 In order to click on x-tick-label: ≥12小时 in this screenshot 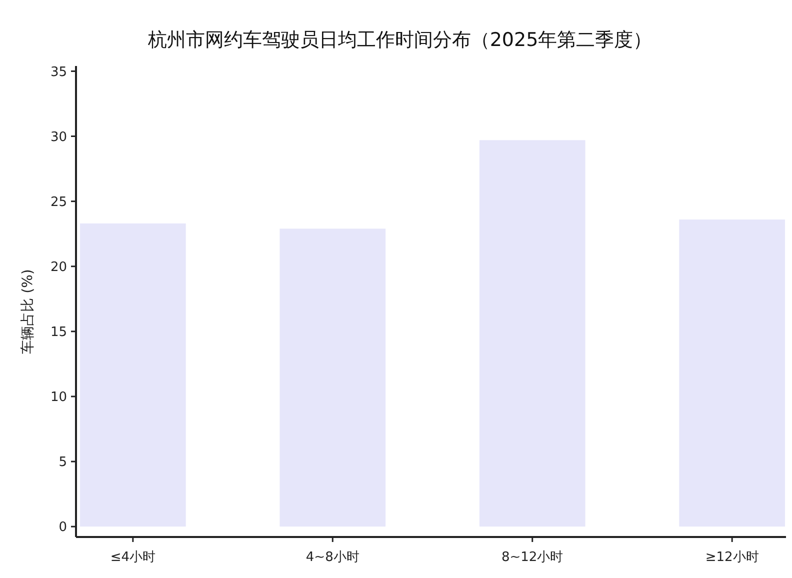, I will do `click(732, 557)`.